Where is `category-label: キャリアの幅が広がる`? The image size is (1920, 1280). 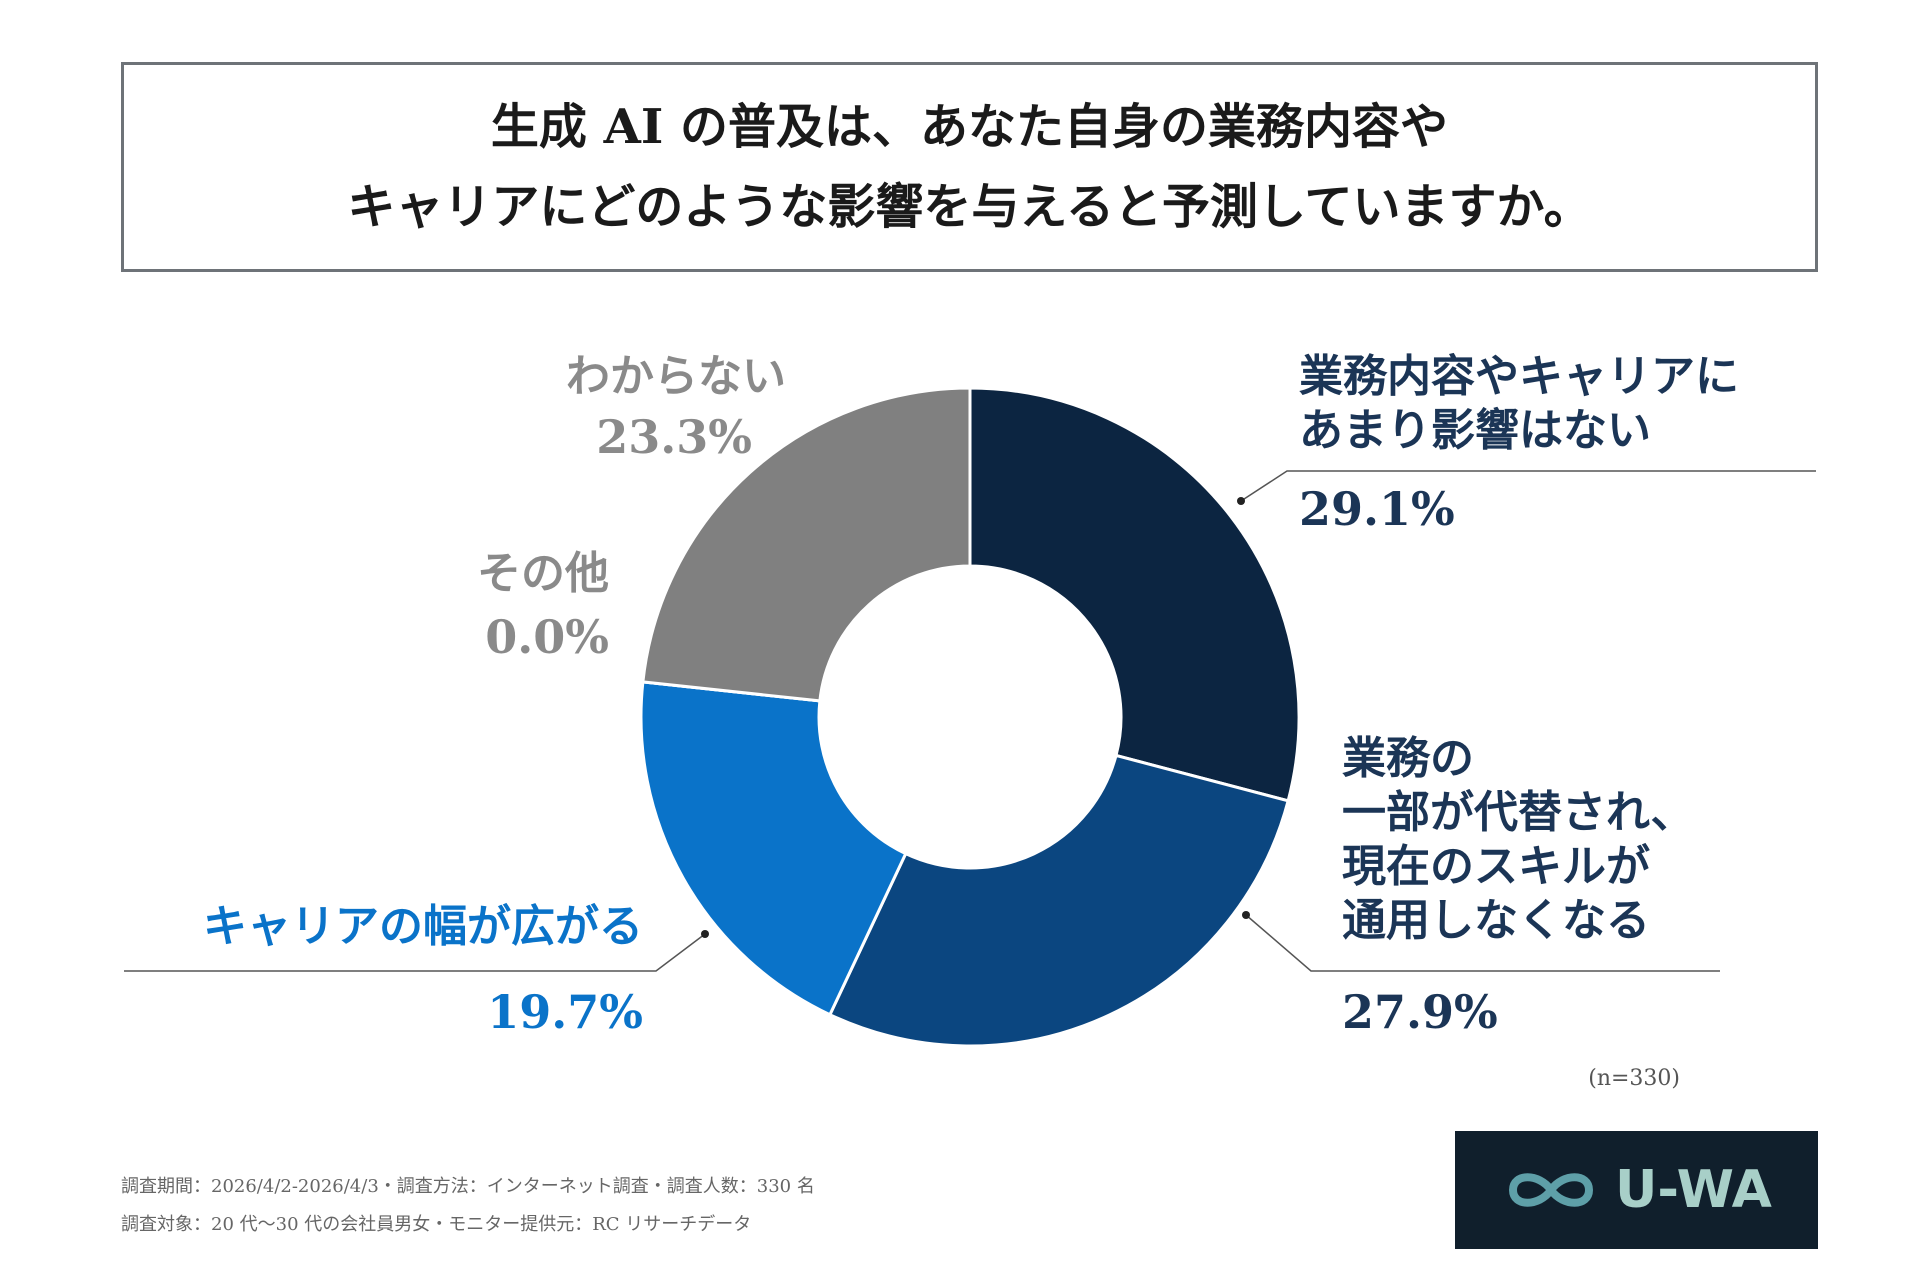 category-label: キャリアの幅が広がる is located at coordinates (423, 926).